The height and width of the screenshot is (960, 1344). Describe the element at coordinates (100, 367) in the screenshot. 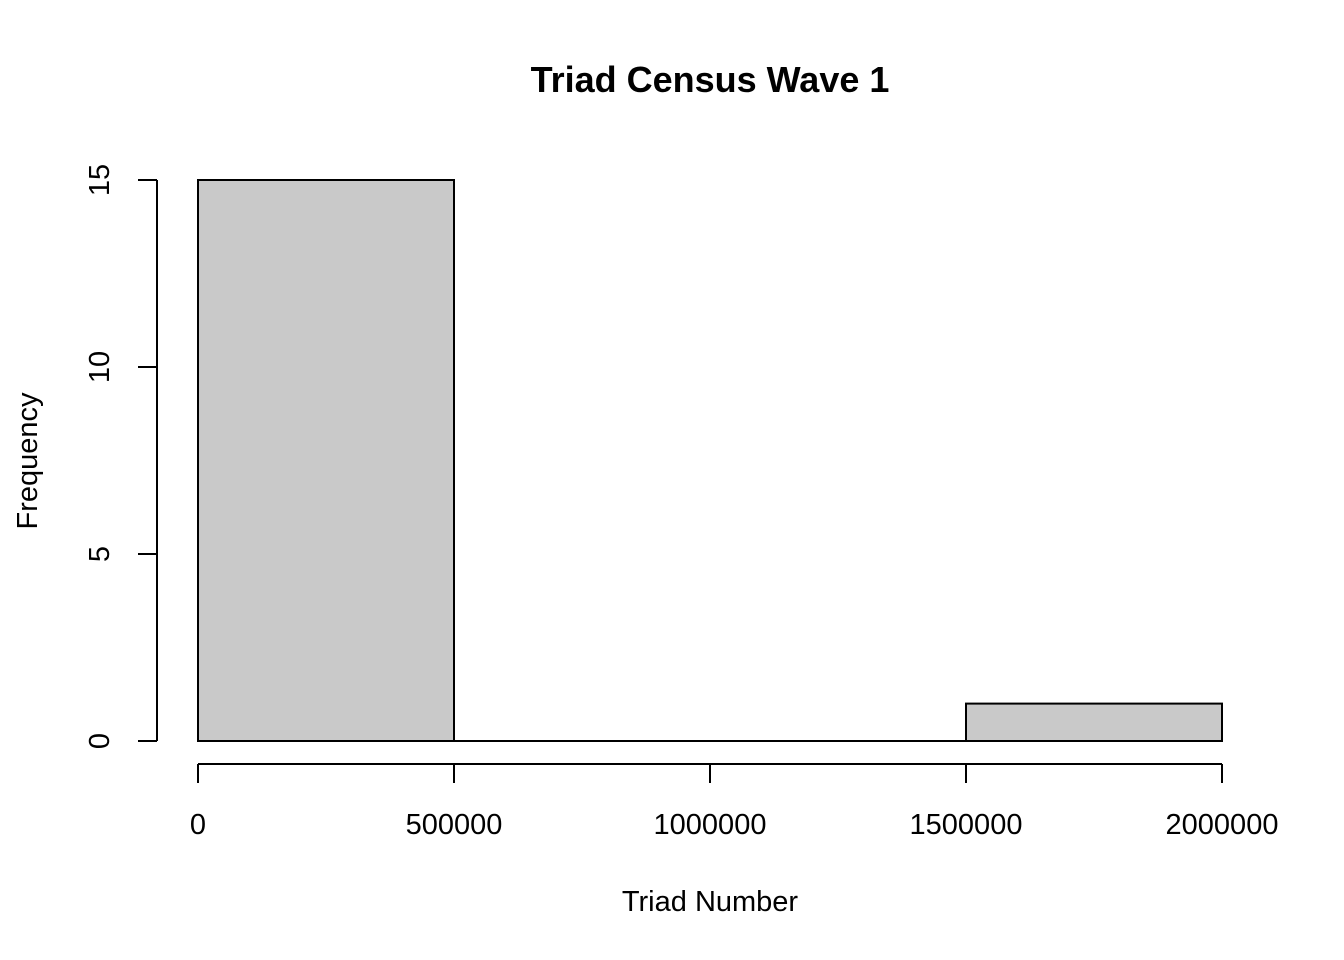

I see `y-tick-label-2: 10` at that location.